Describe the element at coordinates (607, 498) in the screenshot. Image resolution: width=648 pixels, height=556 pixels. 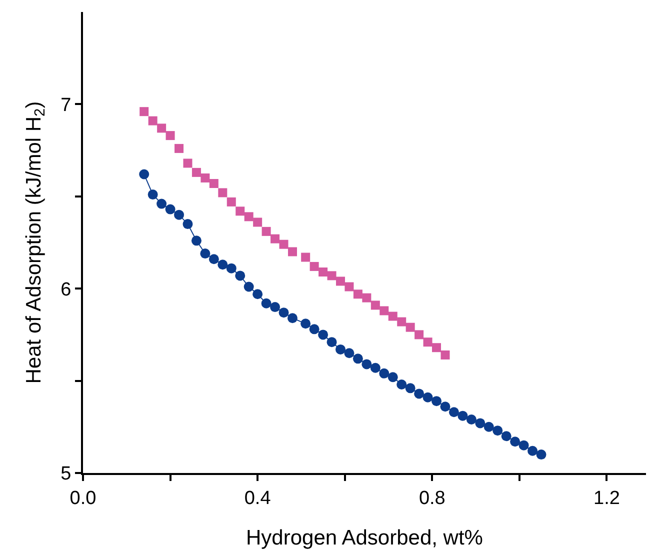
I see `x-tick-label: 1.2` at that location.